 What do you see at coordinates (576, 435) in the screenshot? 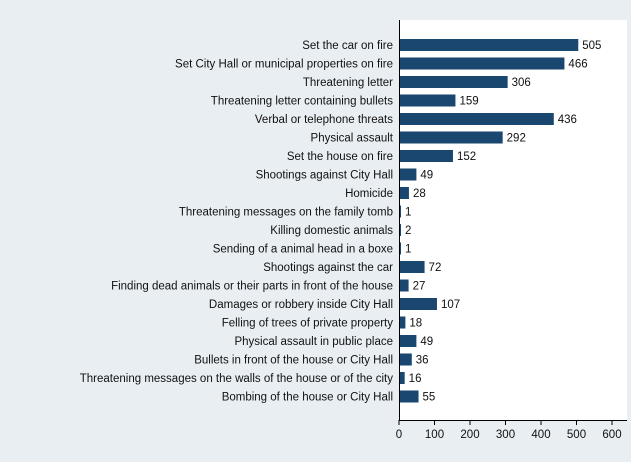
I see `x-tick-label: 500` at bounding box center [576, 435].